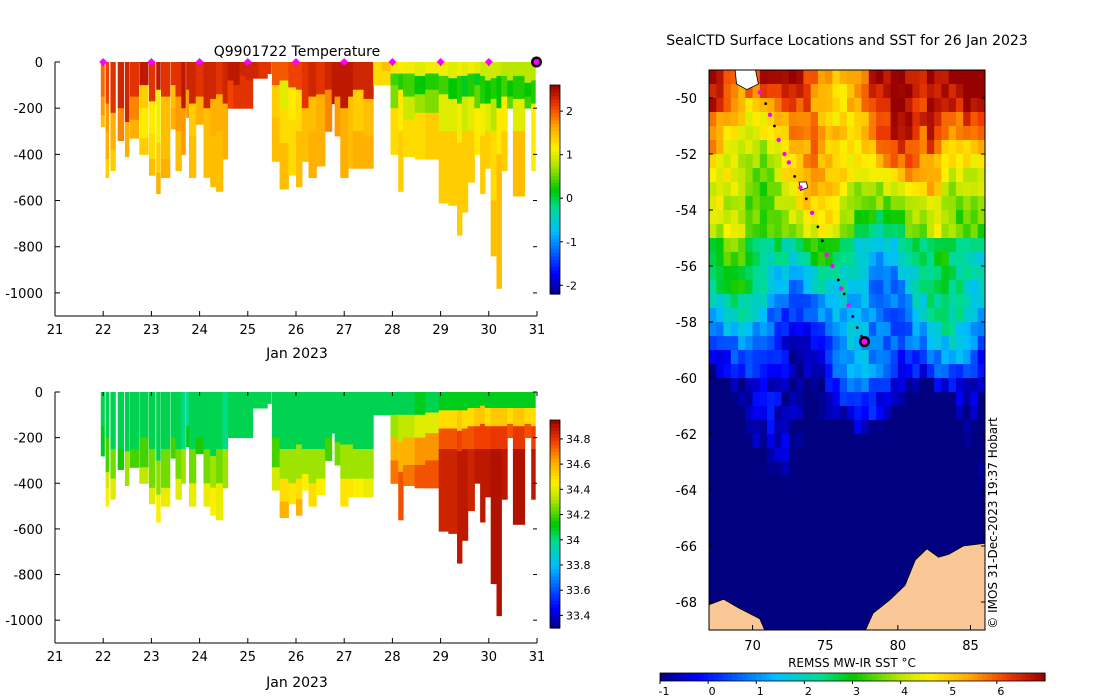  I want to click on salinity-x-label: Jan 2023, so click(296, 683).